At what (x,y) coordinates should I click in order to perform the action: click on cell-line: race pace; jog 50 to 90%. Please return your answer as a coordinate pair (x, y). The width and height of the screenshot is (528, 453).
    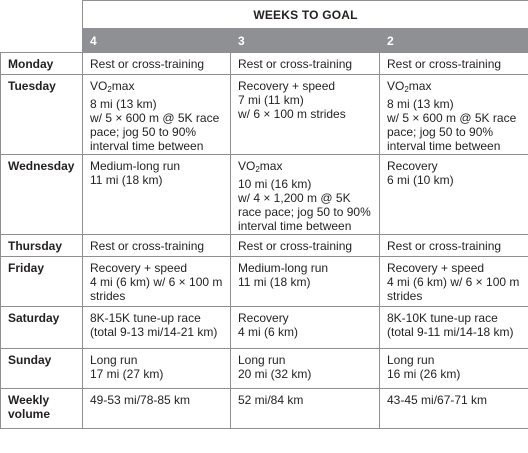
    Looking at the image, I should click on (304, 212).